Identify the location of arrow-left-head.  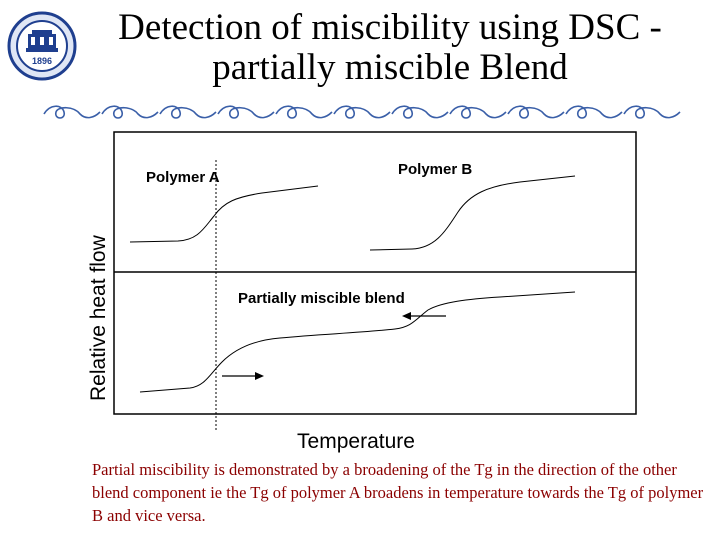
(406, 316).